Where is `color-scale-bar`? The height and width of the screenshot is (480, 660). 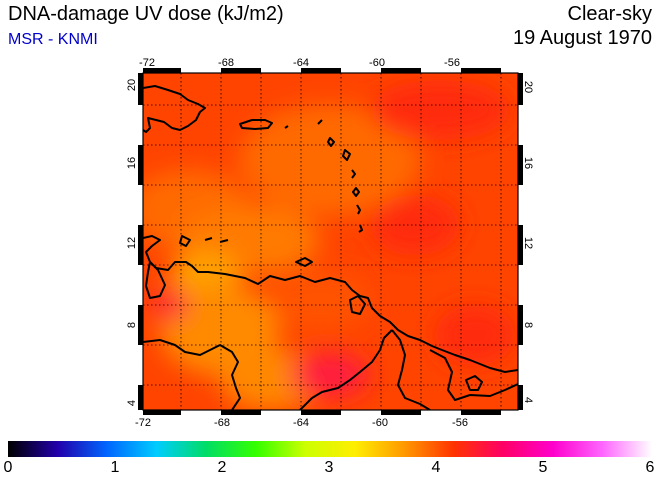
color-scale-bar is located at coordinates (330, 449).